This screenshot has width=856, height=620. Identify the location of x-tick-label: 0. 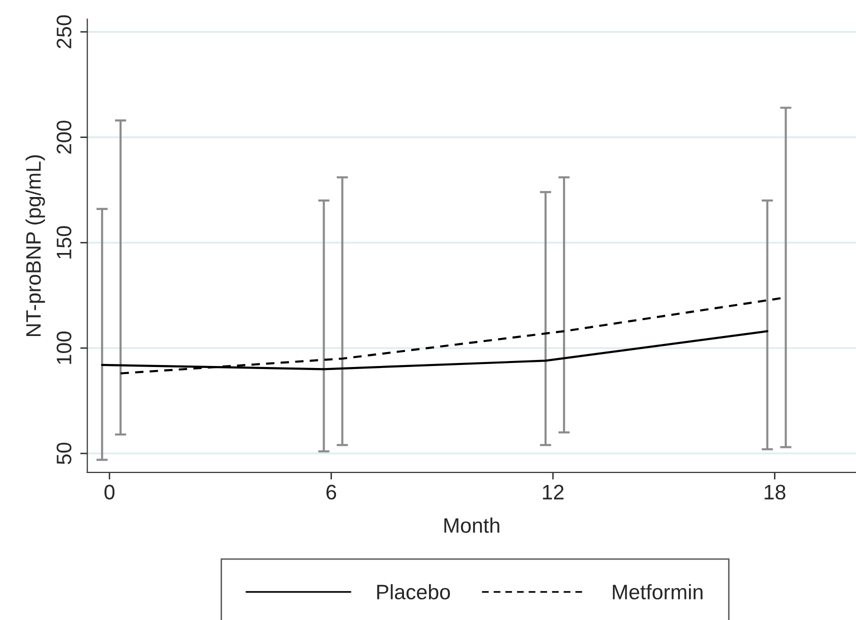
(109, 492).